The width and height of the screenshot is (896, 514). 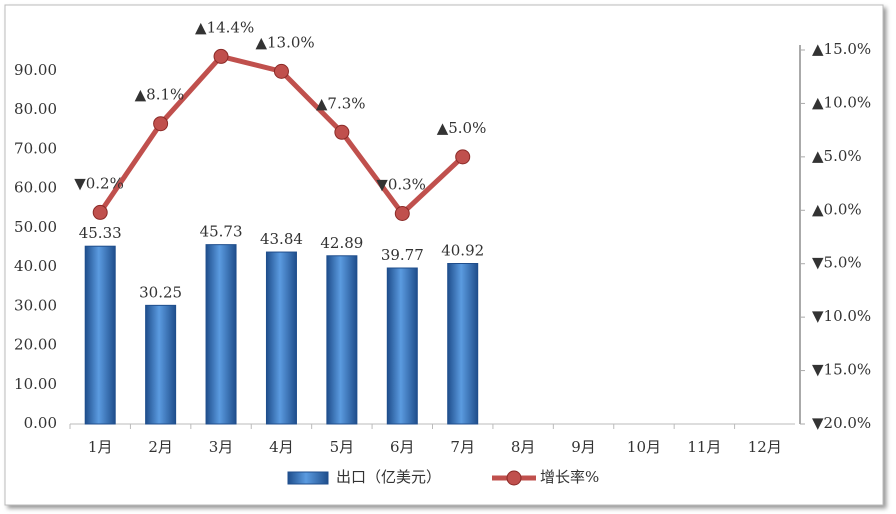 I want to click on y-tick-label: 10.00, so click(x=35, y=384).